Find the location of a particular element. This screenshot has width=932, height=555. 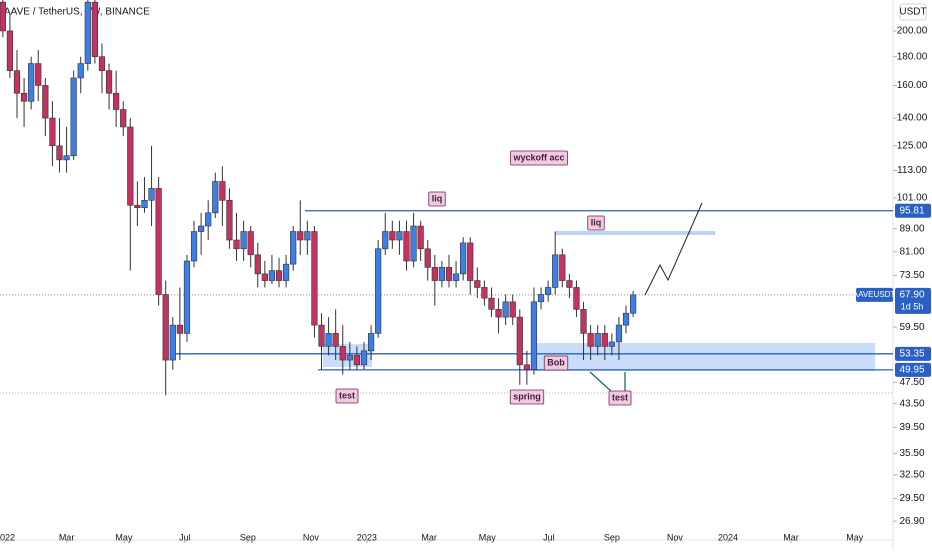

y-tick-label: 26.90 is located at coordinates (911, 521).